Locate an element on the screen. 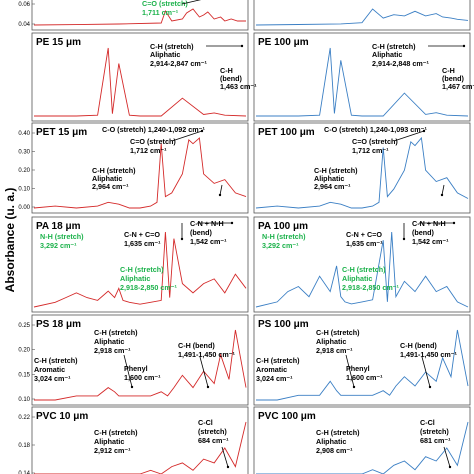 The image size is (474, 474). peak-annotation: C-O (stretch) 1,240-1,093 cm⁻¹ is located at coordinates (375, 129).